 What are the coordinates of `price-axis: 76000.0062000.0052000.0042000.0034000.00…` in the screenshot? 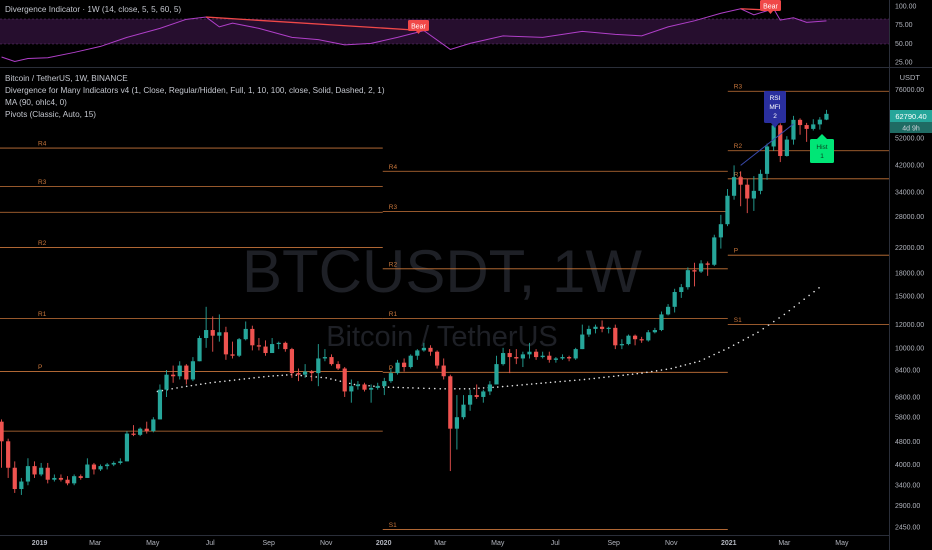 It's located at (909, 309).